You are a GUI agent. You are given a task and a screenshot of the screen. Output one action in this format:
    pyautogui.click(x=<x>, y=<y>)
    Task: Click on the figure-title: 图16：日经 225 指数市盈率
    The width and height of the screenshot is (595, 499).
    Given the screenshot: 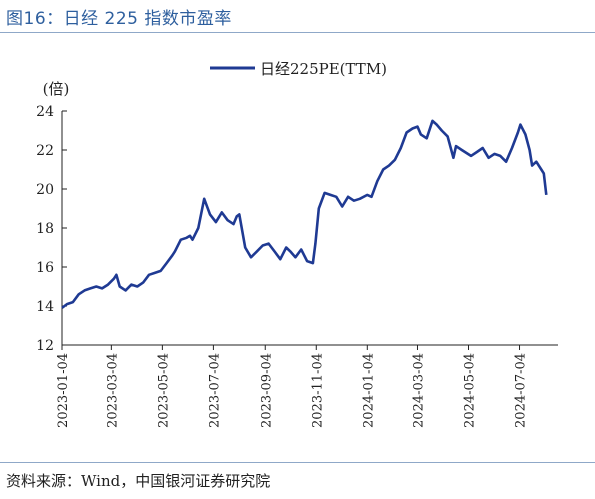 What is the action you would take?
    pyautogui.click(x=119, y=19)
    